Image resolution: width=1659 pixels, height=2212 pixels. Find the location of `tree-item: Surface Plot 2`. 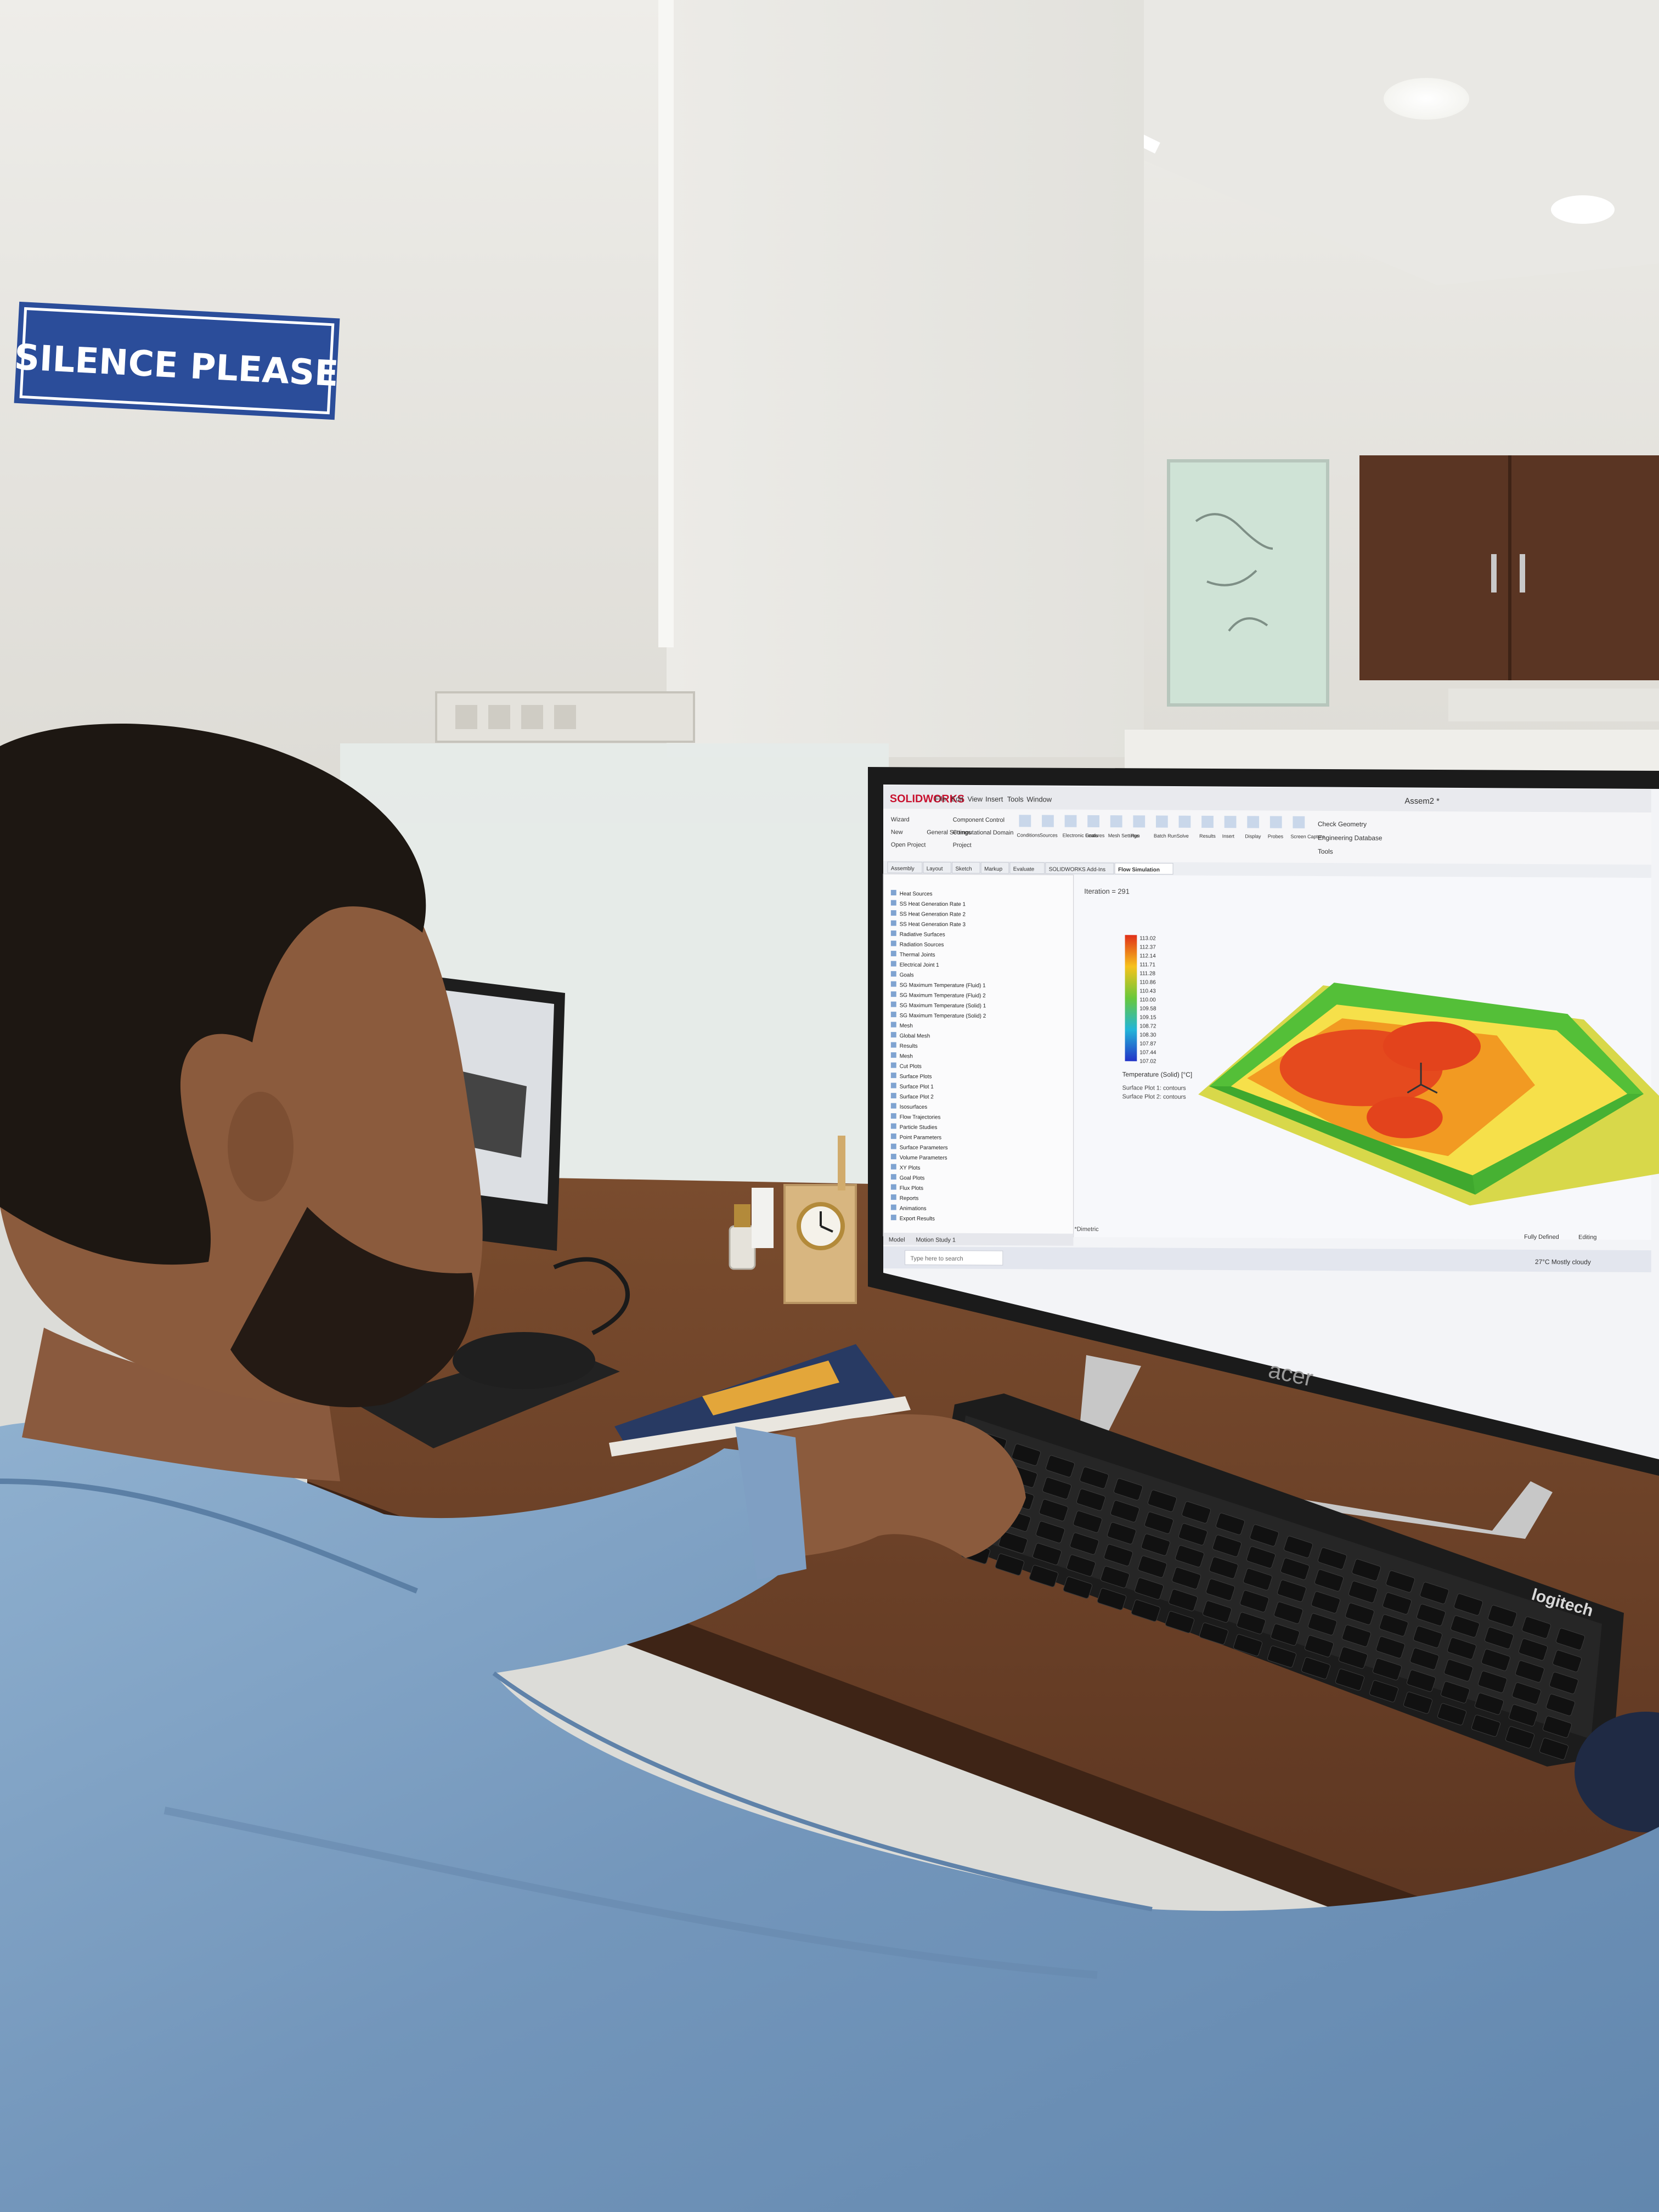

tree-item: Surface Plot 2 is located at coordinates (917, 1097).